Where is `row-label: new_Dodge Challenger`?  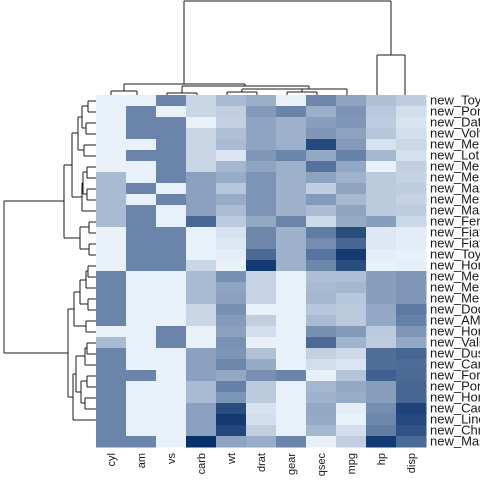 row-label: new_Dodge Challenger is located at coordinates (455, 309).